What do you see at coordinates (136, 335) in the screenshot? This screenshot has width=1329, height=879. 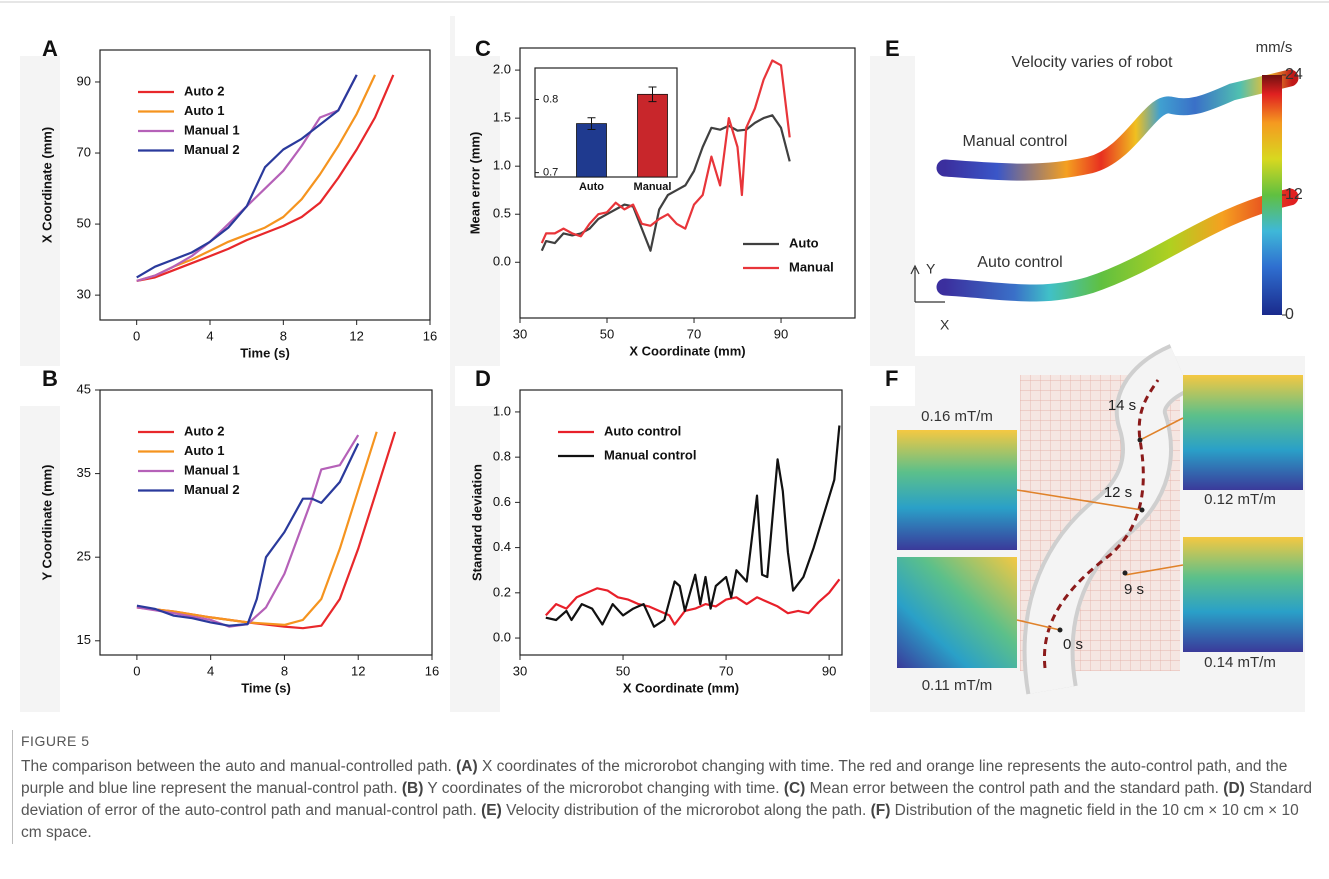 I see `x-tick-label: 0` at bounding box center [136, 335].